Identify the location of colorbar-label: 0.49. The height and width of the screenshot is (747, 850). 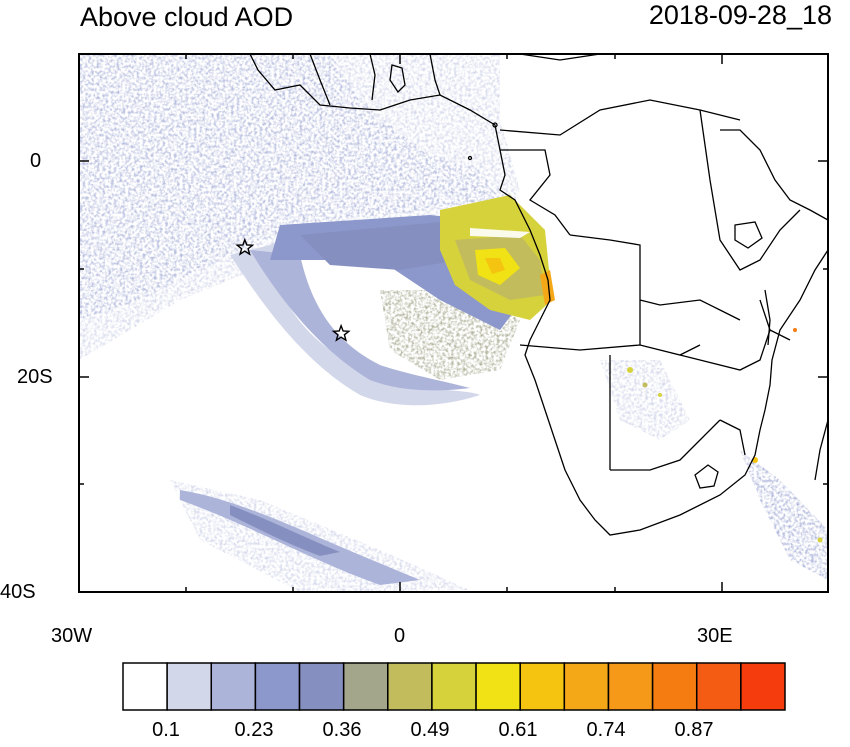
(430, 730).